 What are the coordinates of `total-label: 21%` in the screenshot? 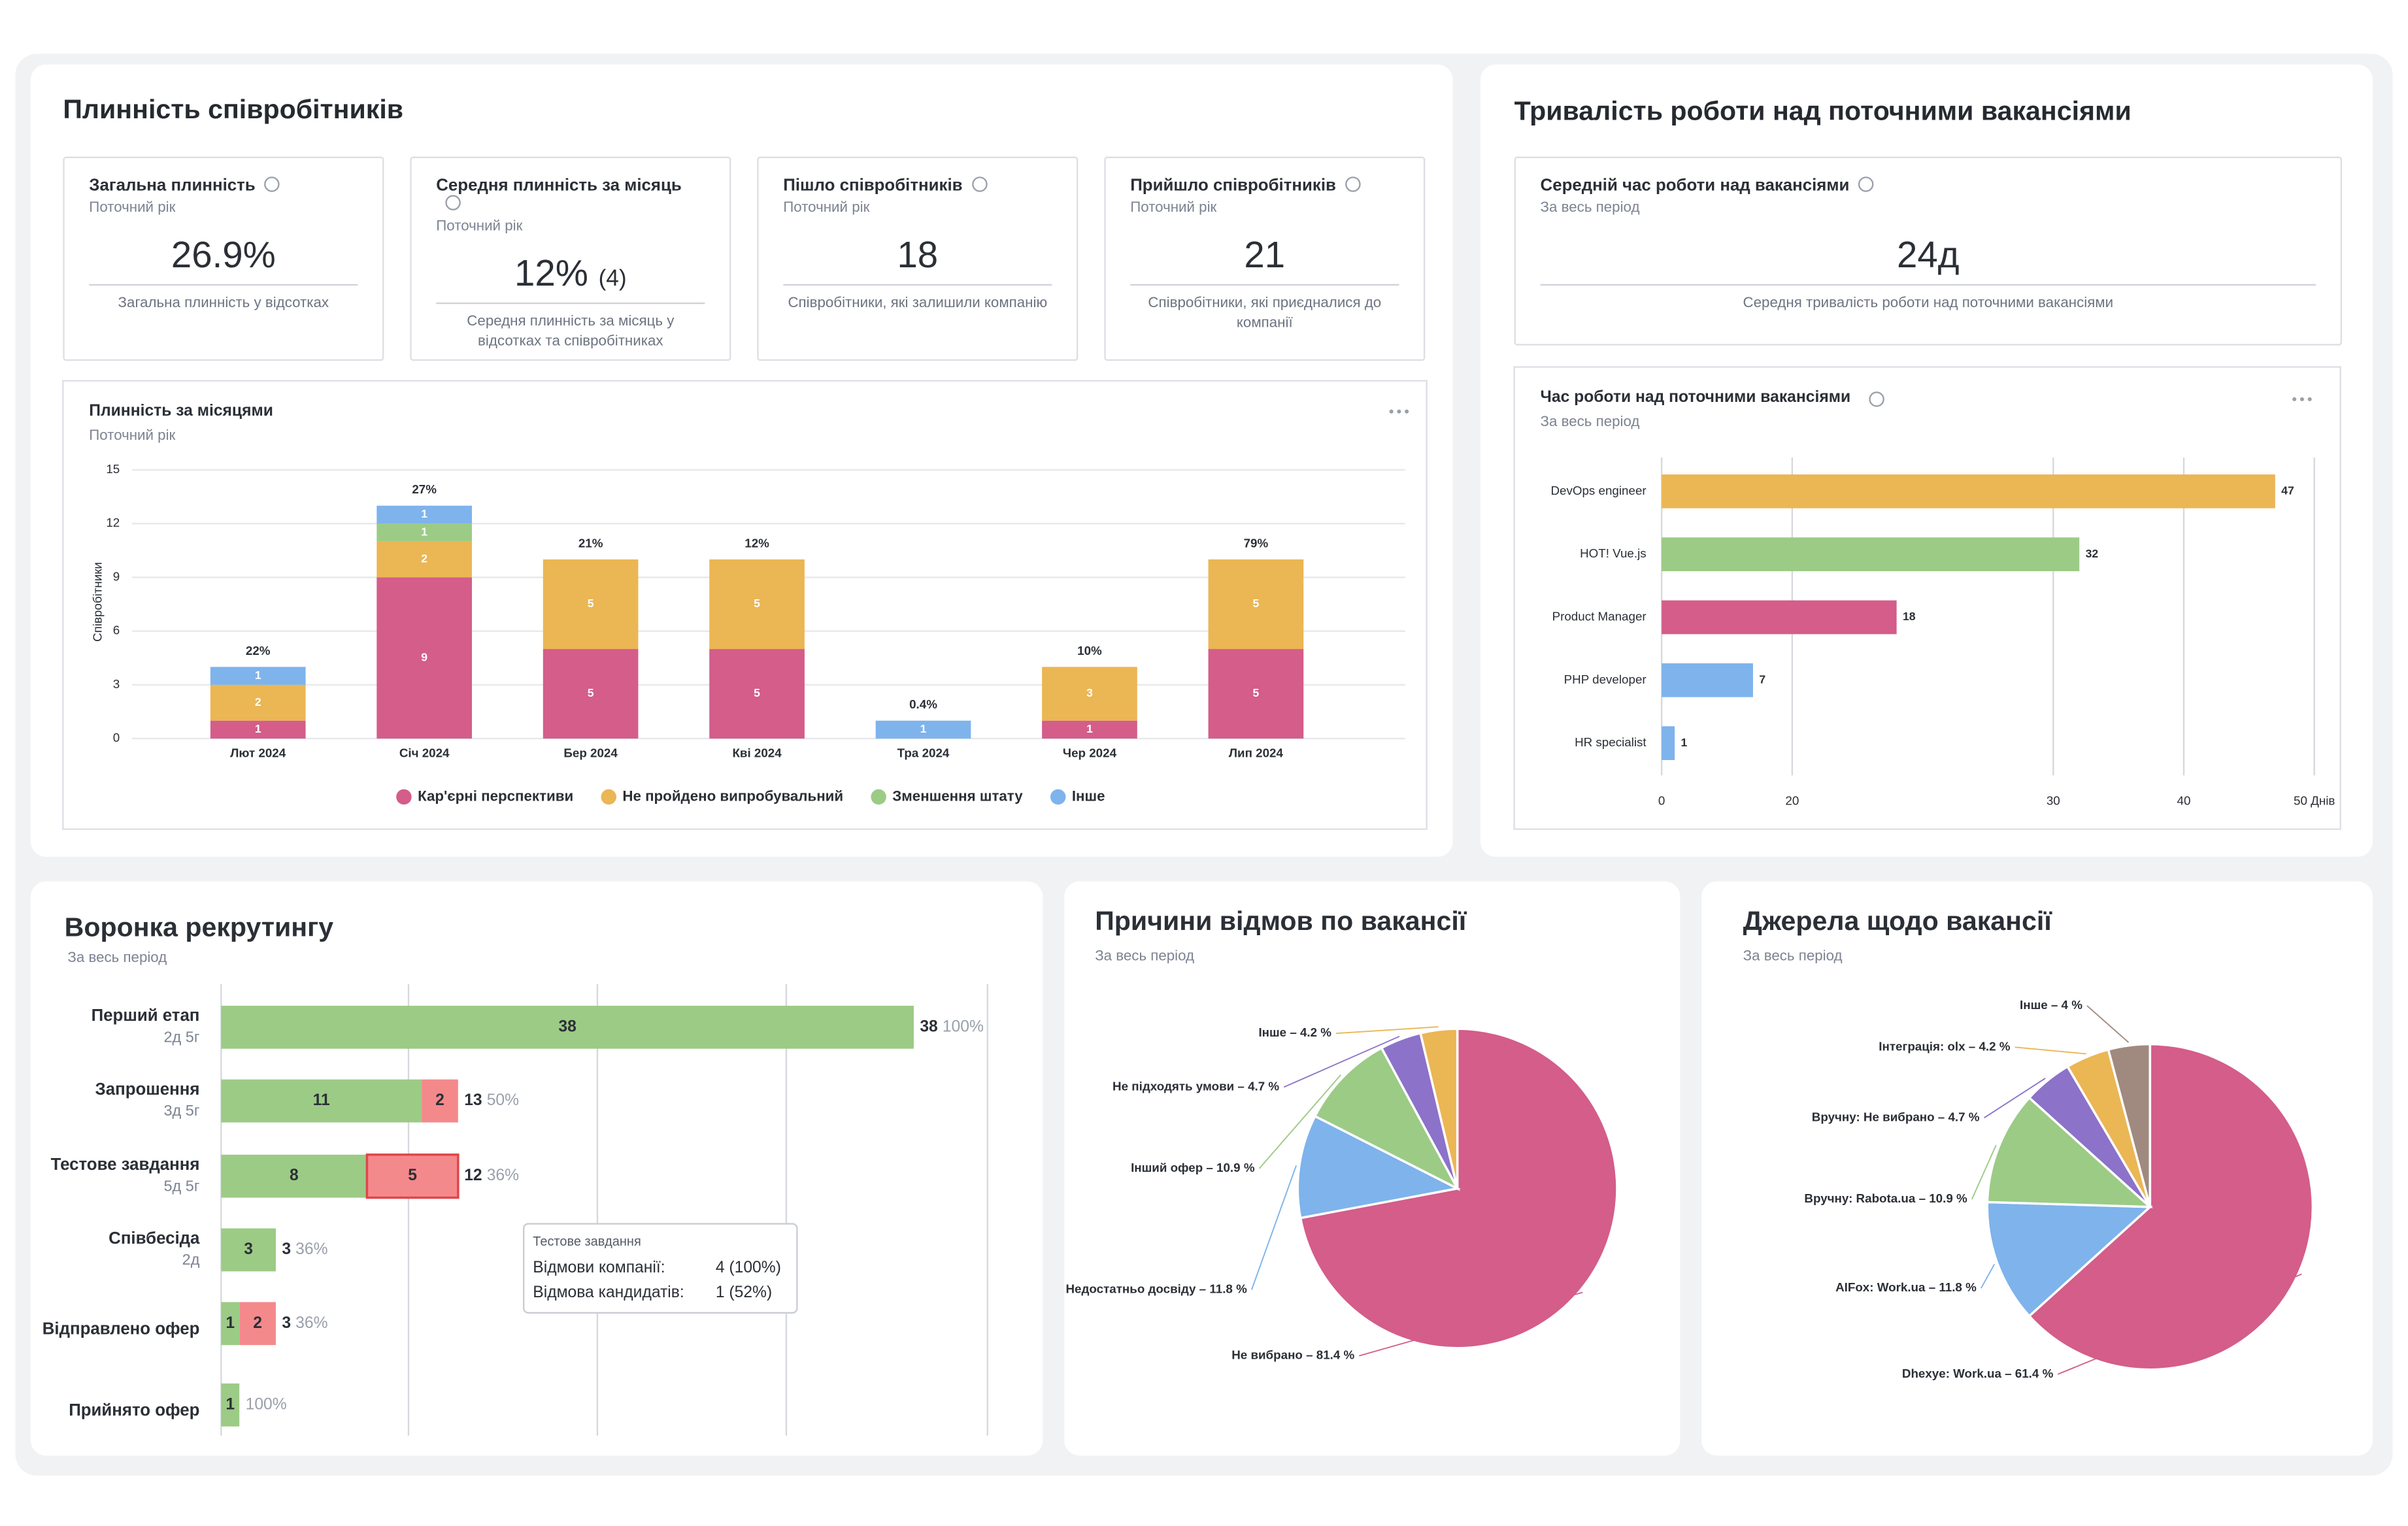 It's located at (590, 543).